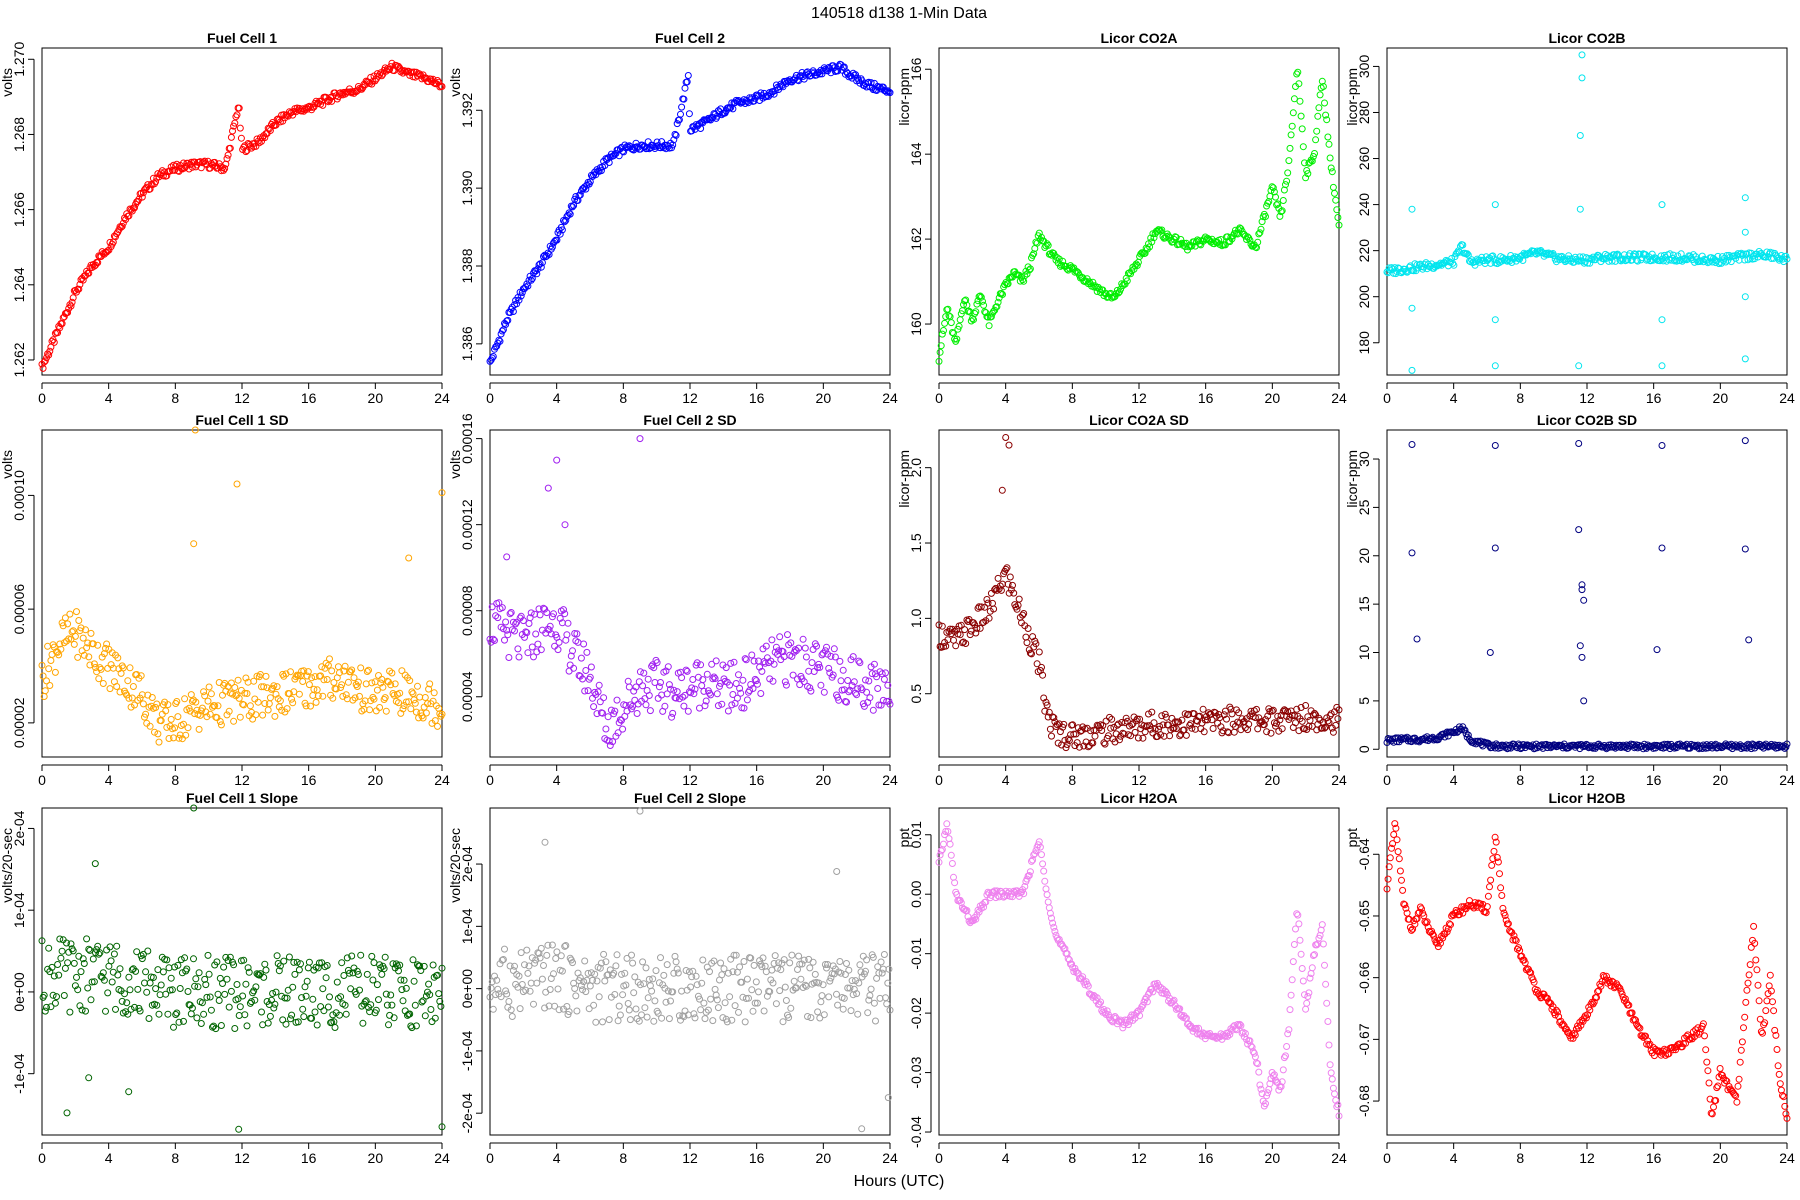  What do you see at coordinates (916, 324) in the screenshot?
I see `y-tick-label: 160` at bounding box center [916, 324].